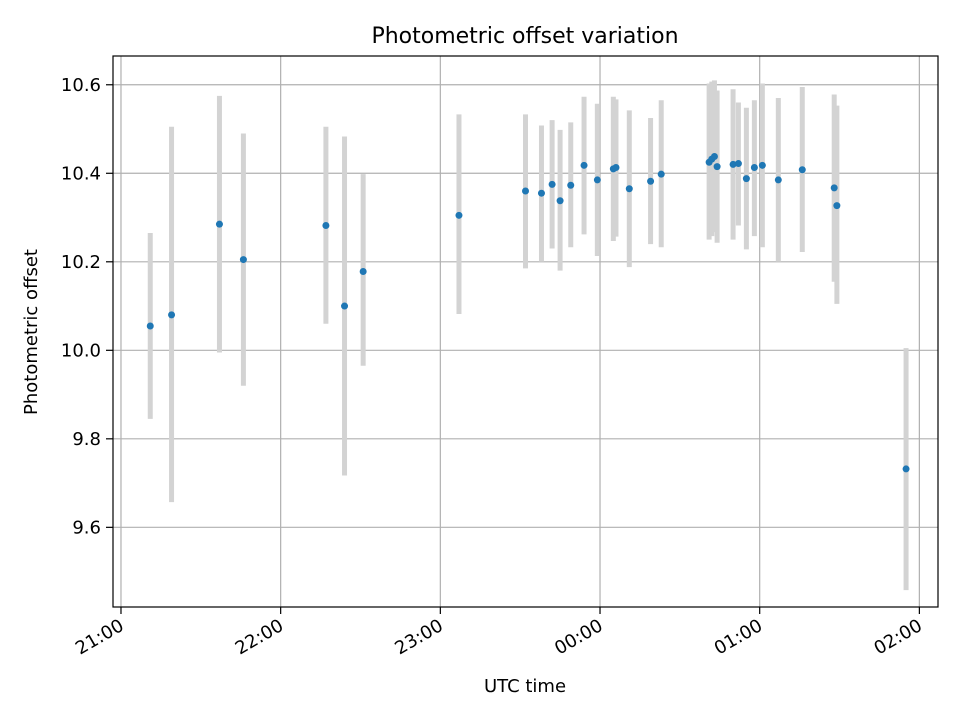 The height and width of the screenshot is (720, 960). What do you see at coordinates (86, 439) in the screenshot?
I see `y-tick-label: 9.8` at bounding box center [86, 439].